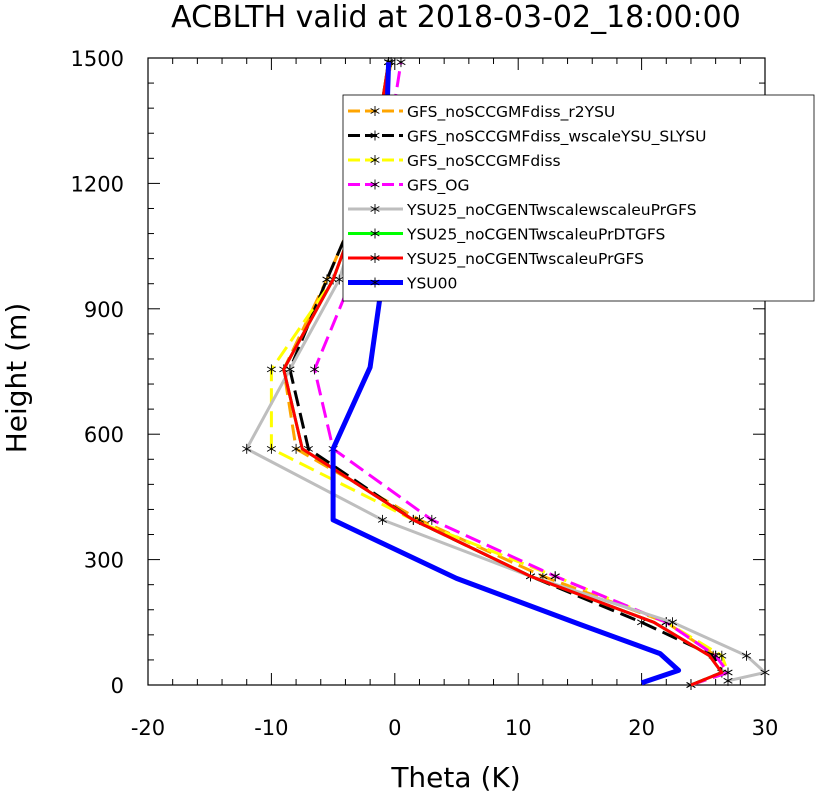 The height and width of the screenshot is (797, 817). Describe the element at coordinates (148, 728) in the screenshot. I see `x-tick-label: -20` at that location.